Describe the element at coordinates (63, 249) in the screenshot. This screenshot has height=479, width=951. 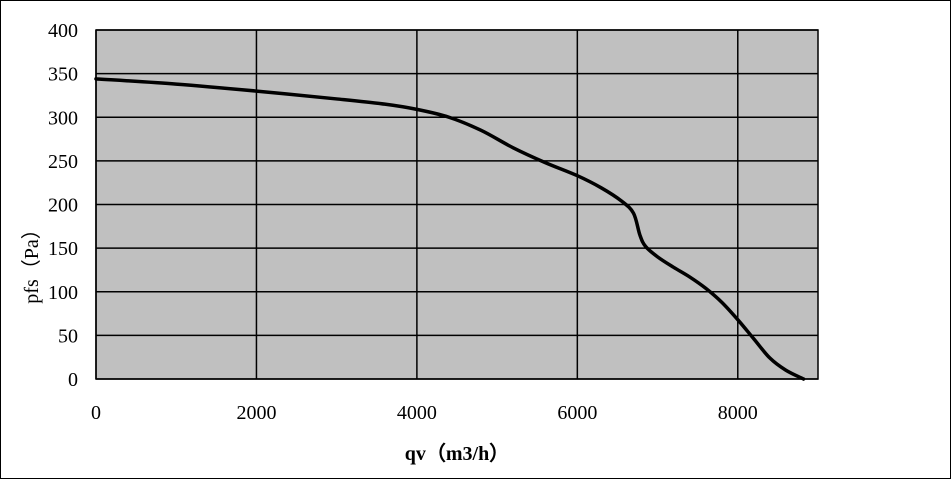
I see `y-tick-label-150: 150` at that location.